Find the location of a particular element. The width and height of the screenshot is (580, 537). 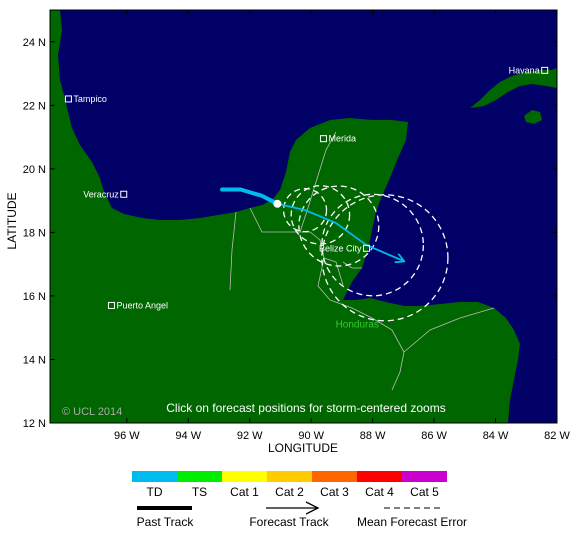

city-label: Havana is located at coordinates (524, 70).